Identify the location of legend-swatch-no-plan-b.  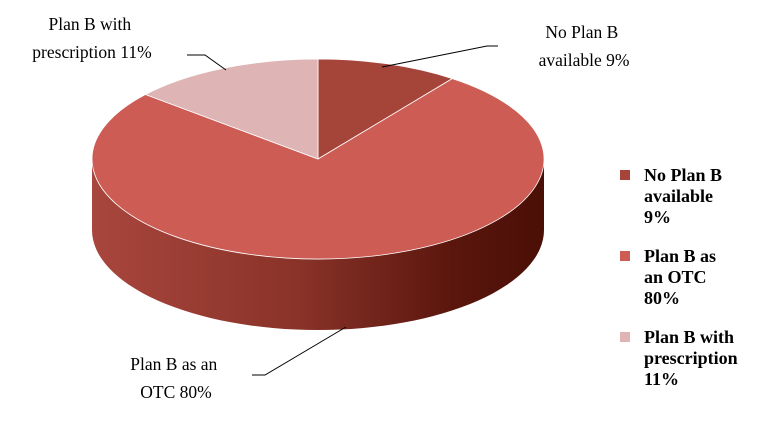
(625, 175).